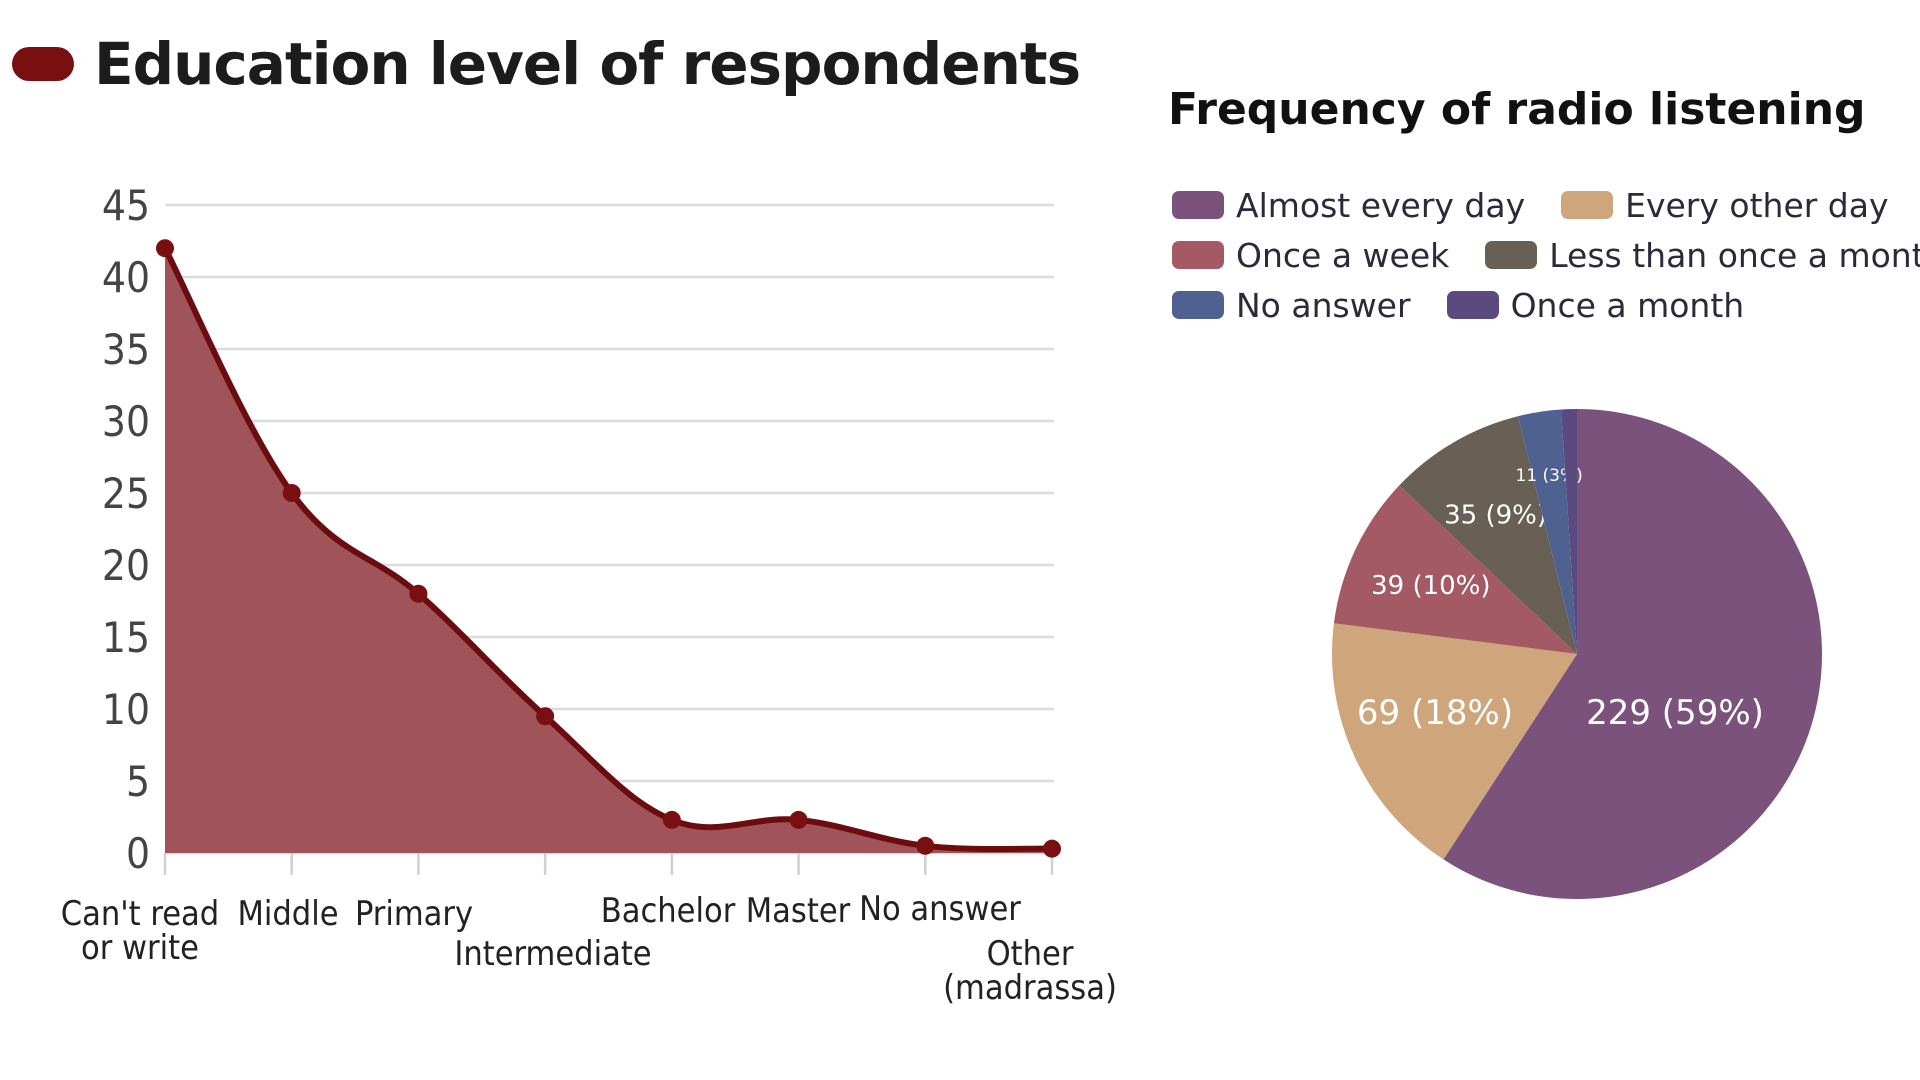  Describe the element at coordinates (1542, 205) in the screenshot. I see `legend-row: Almost every day Every other day` at that location.